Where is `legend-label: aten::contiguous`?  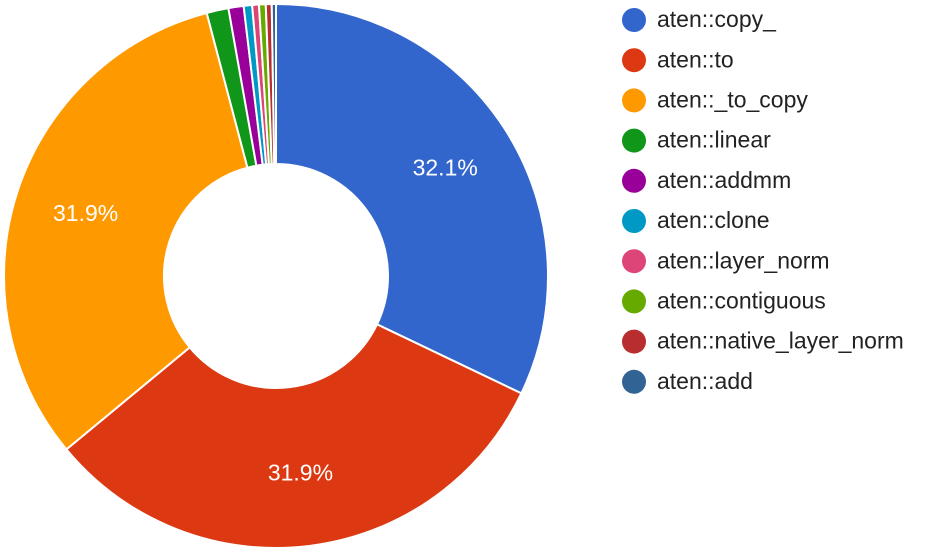
legend-label: aten::contiguous is located at coordinates (741, 300).